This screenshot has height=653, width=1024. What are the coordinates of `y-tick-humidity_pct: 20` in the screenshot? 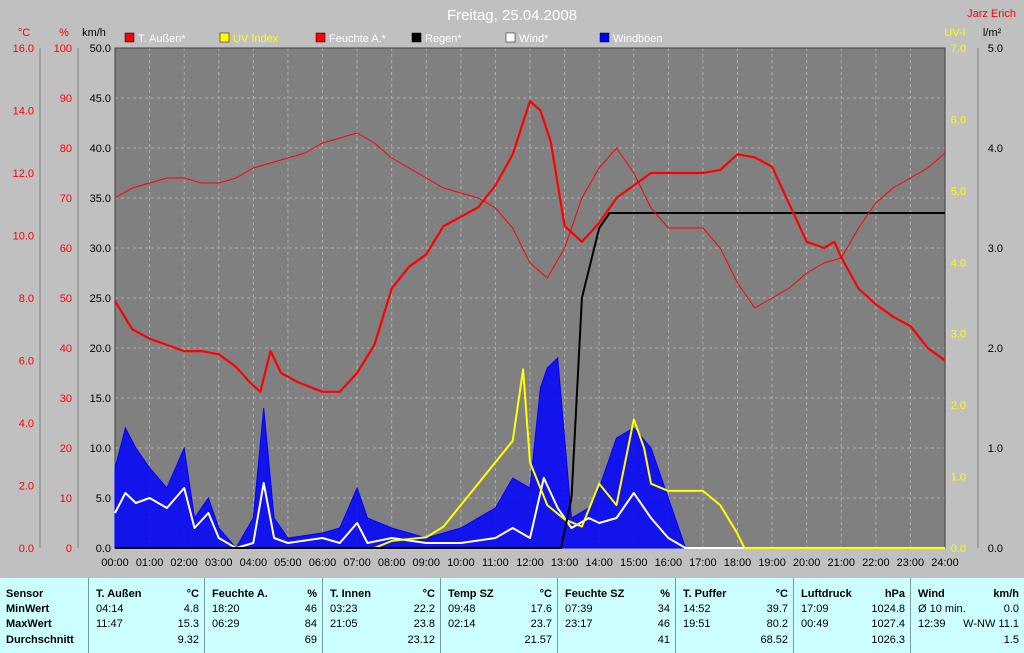 It's located at (66, 449).